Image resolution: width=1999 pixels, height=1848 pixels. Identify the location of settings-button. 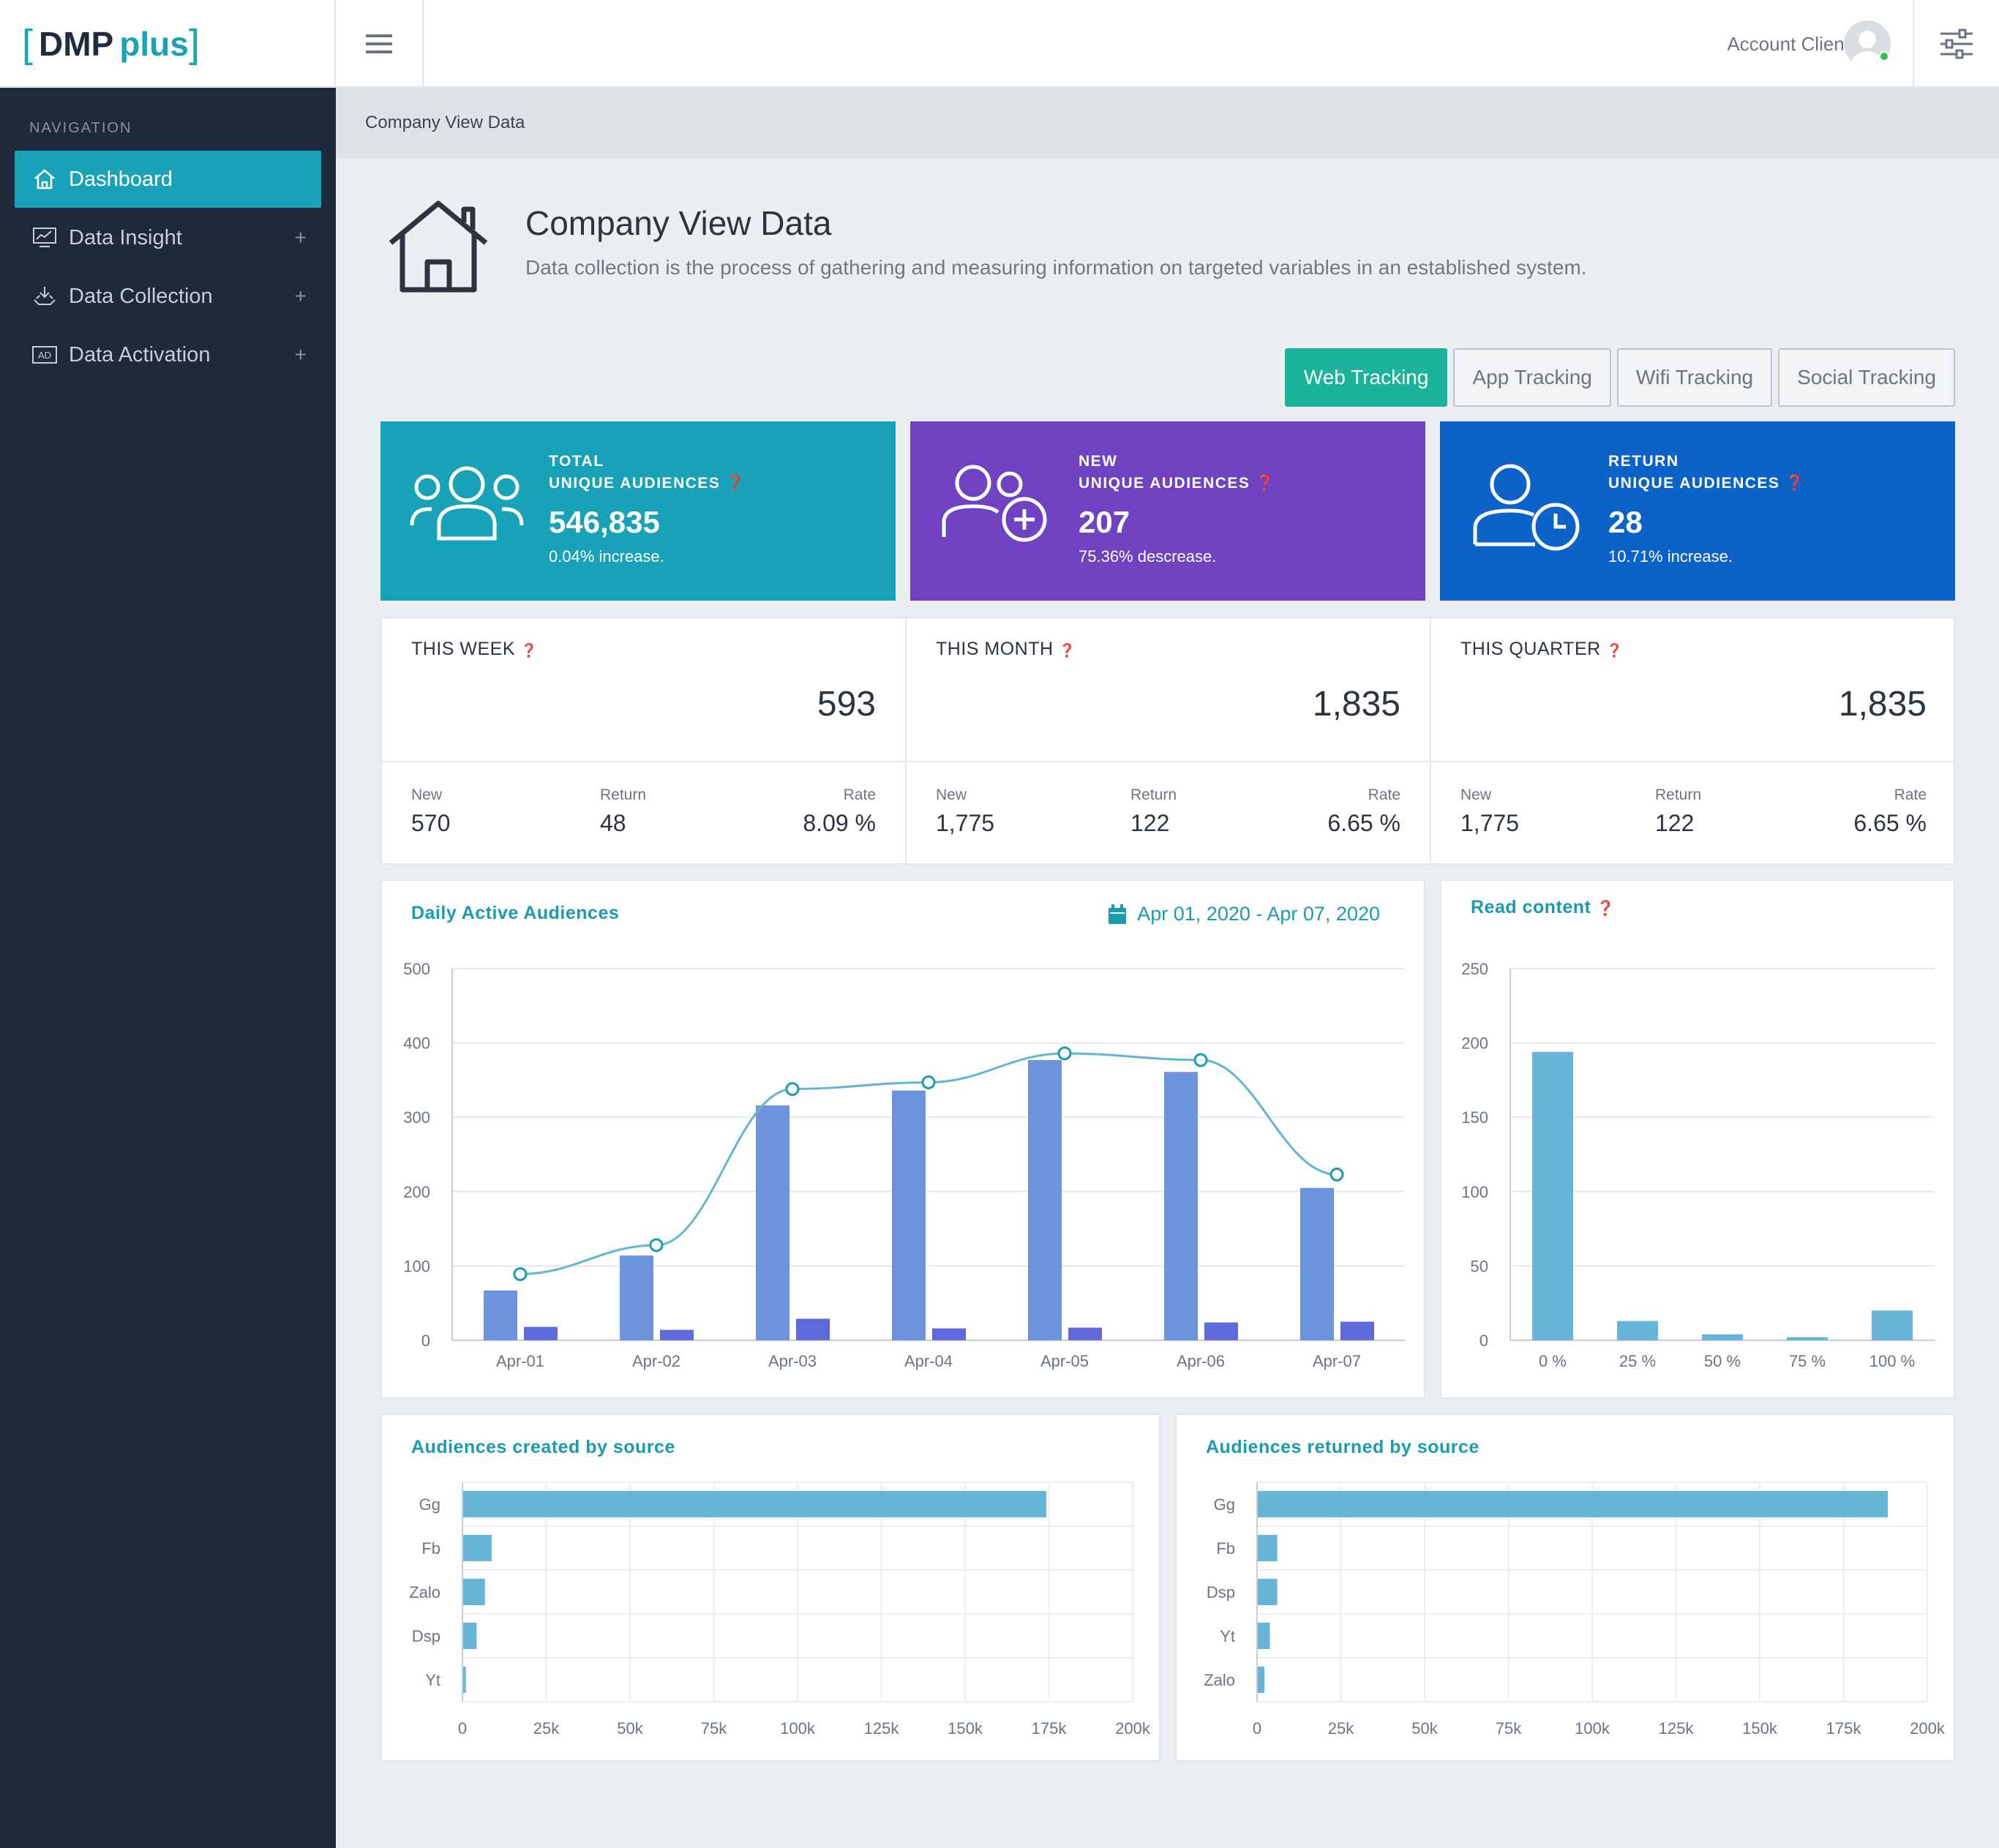
(1956, 44).